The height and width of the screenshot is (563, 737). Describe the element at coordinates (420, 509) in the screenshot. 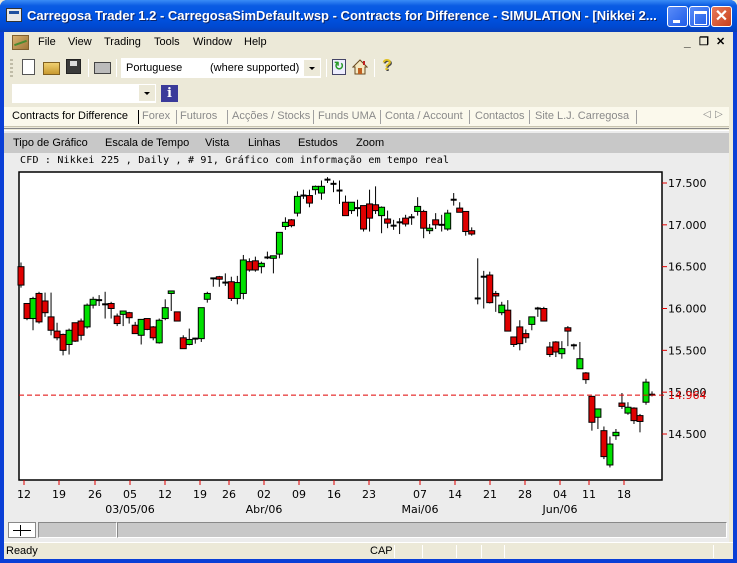

I see `month-label: Mai/06` at that location.